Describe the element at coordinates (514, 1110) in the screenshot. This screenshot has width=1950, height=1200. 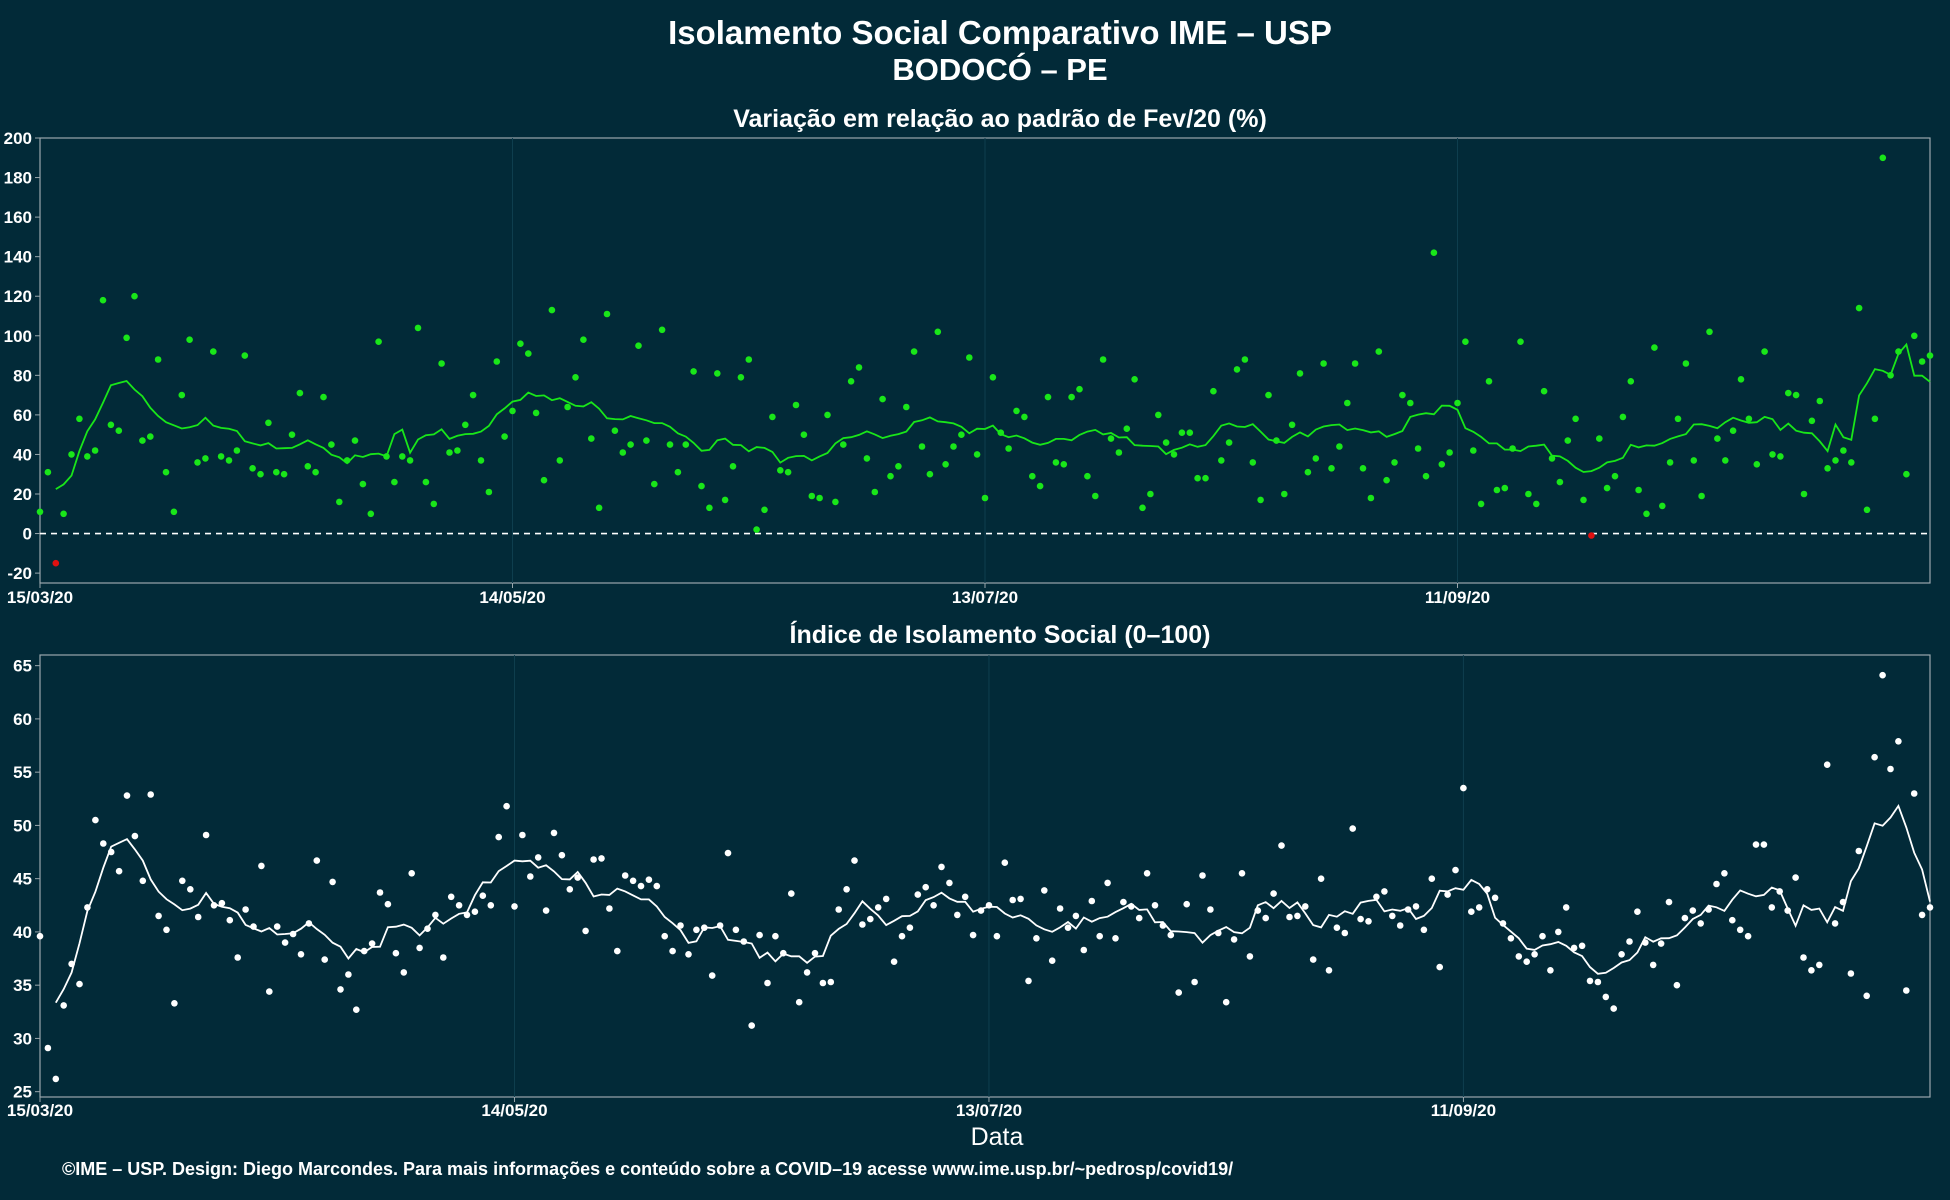
I see `x-tick-label: 14/05/20` at that location.